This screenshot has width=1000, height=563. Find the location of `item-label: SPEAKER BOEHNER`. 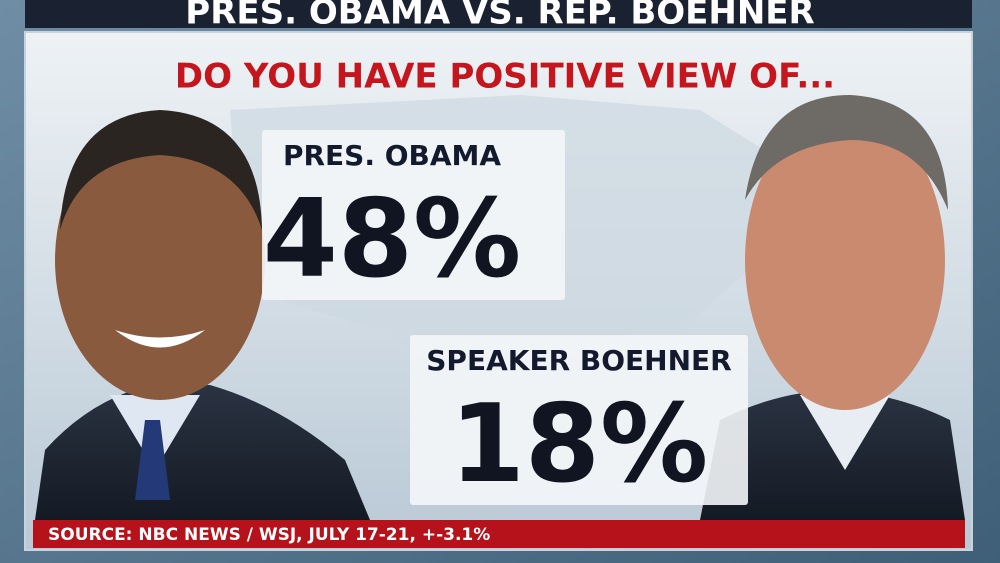

item-label: SPEAKER BOEHNER is located at coordinates (578, 360).